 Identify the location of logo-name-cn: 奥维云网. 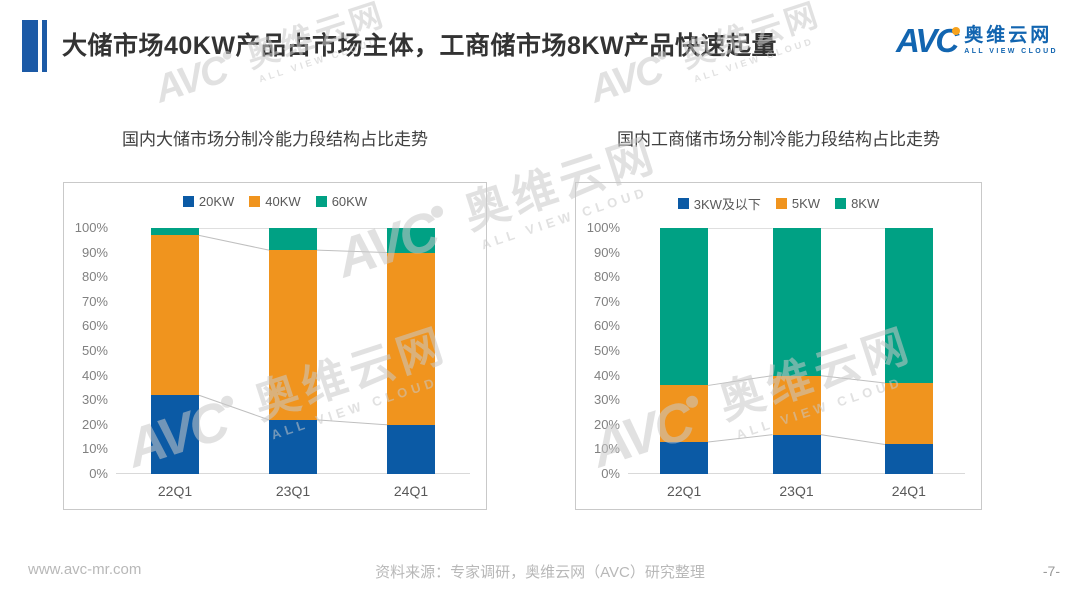
(1008, 35).